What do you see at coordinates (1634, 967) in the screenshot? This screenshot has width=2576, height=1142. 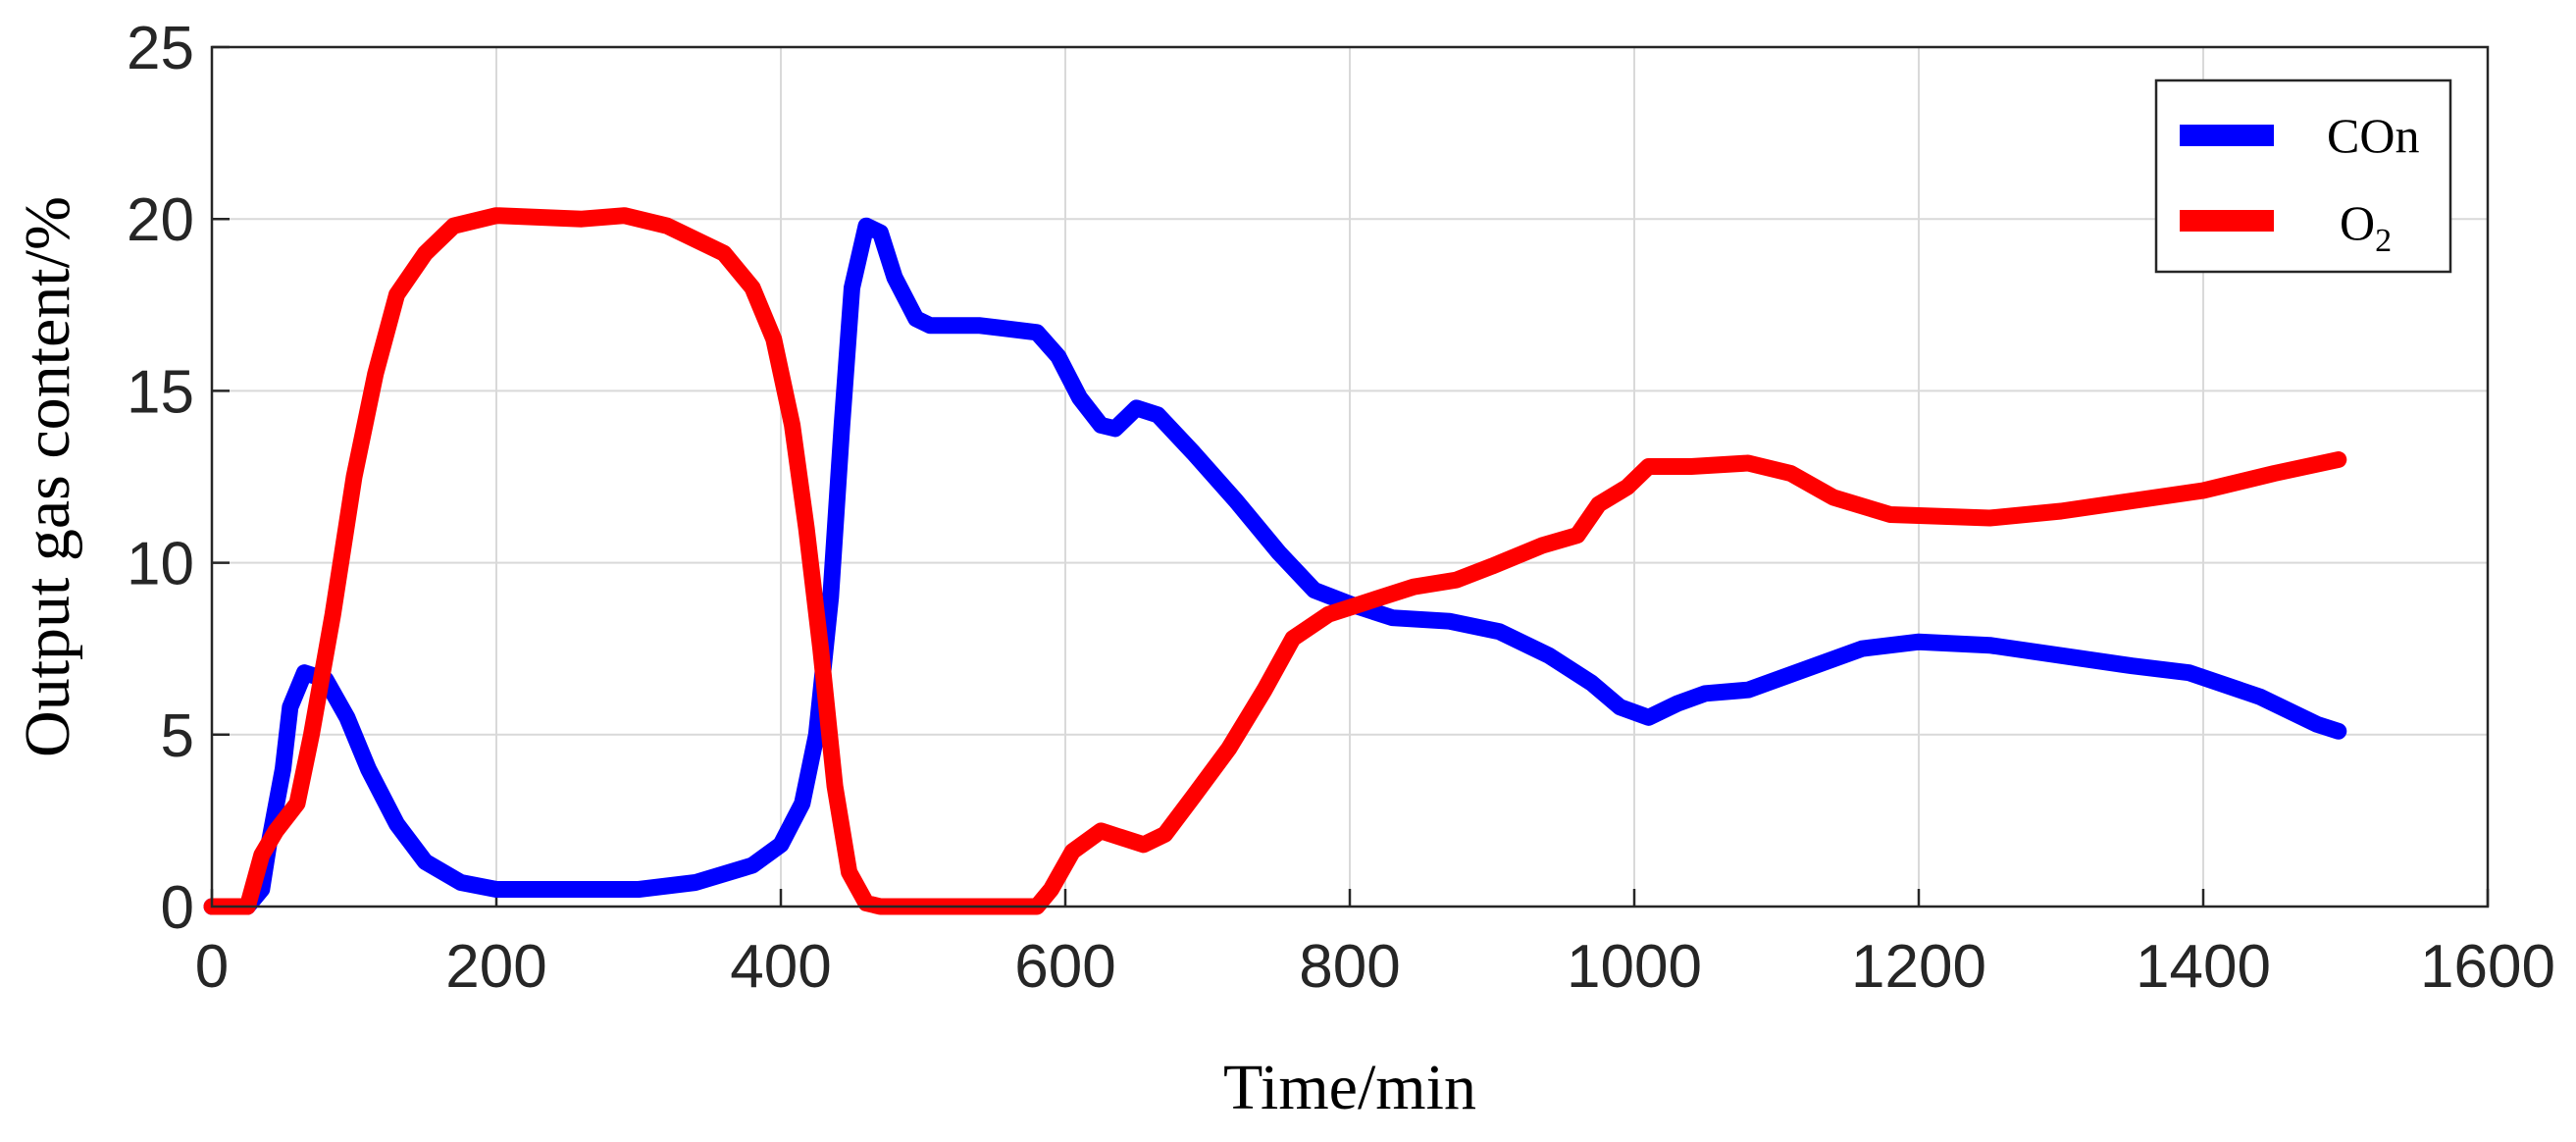 I see `x-tick-label: 1000` at bounding box center [1634, 967].